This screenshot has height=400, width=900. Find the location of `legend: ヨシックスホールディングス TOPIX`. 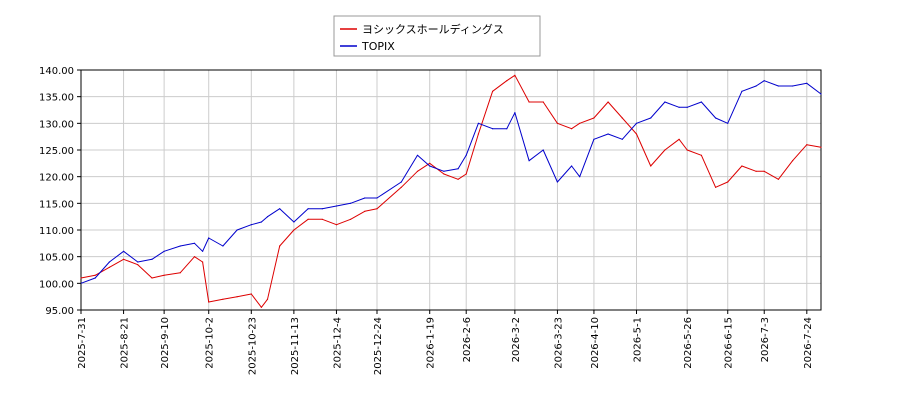

legend: ヨシックスホールディングス TOPIX is located at coordinates (437, 36).